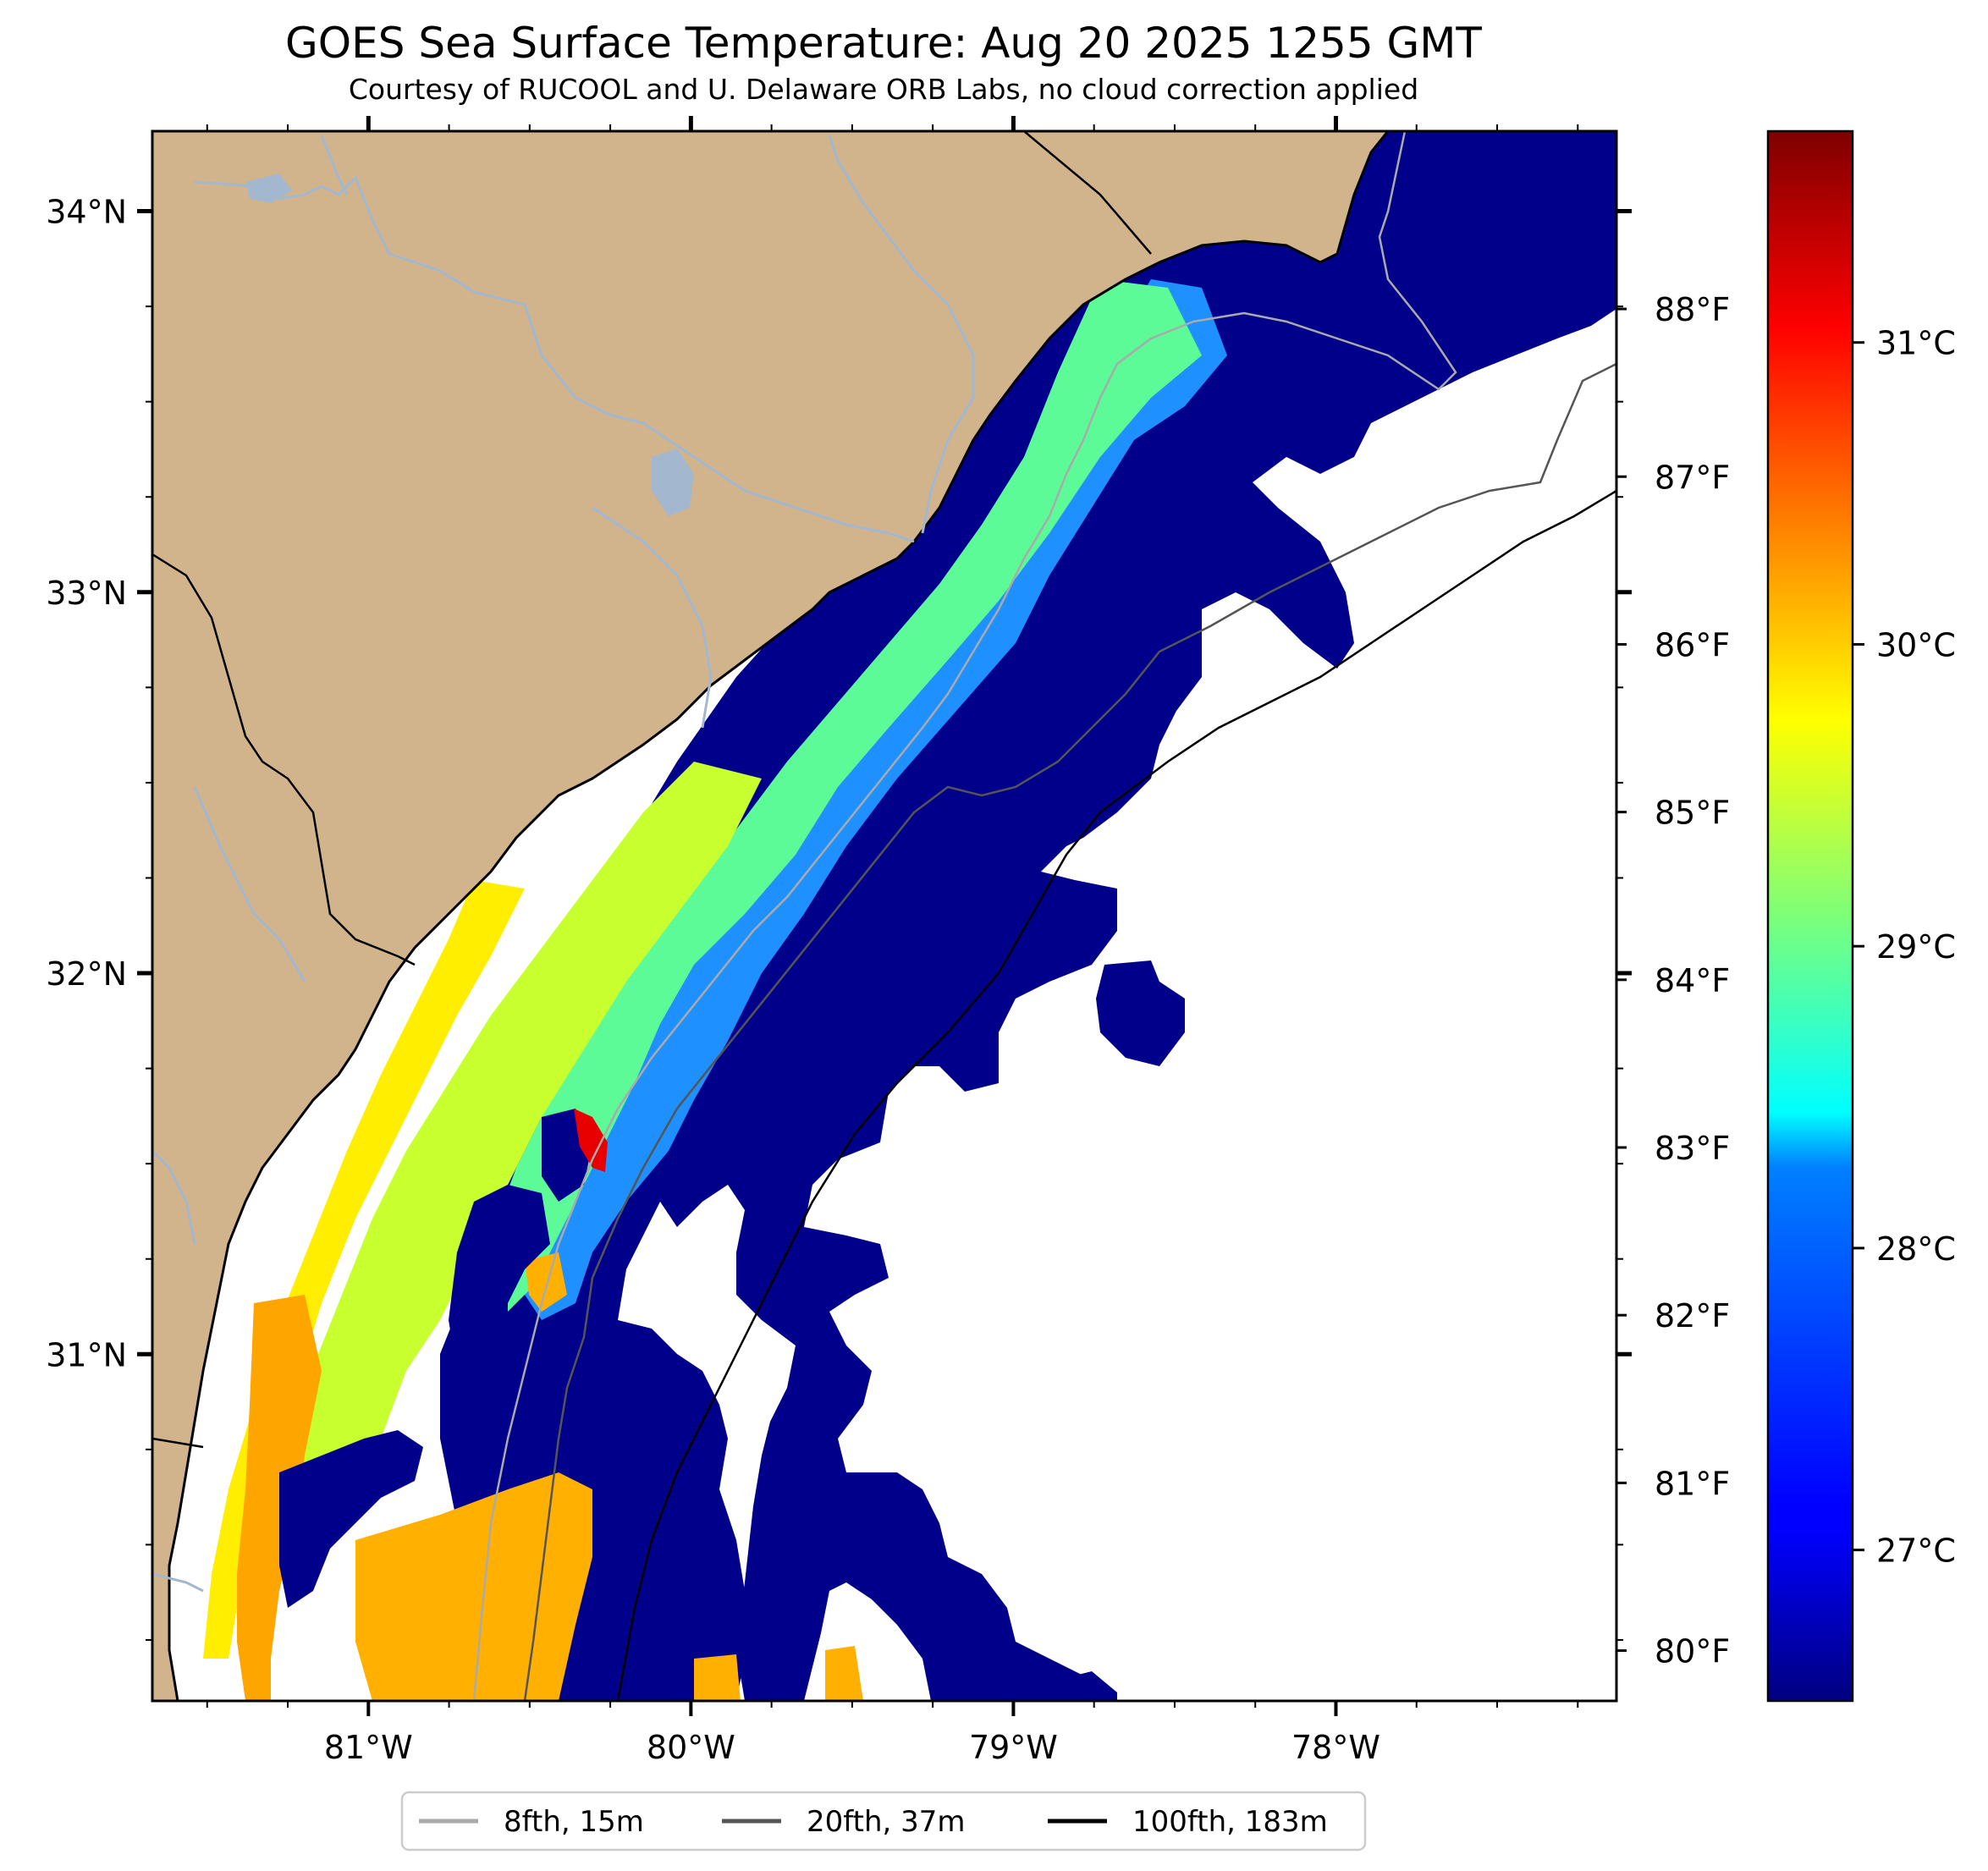 The width and height of the screenshot is (1988, 1871). I want to click on sst-warm-spot, so click(591, 1141).